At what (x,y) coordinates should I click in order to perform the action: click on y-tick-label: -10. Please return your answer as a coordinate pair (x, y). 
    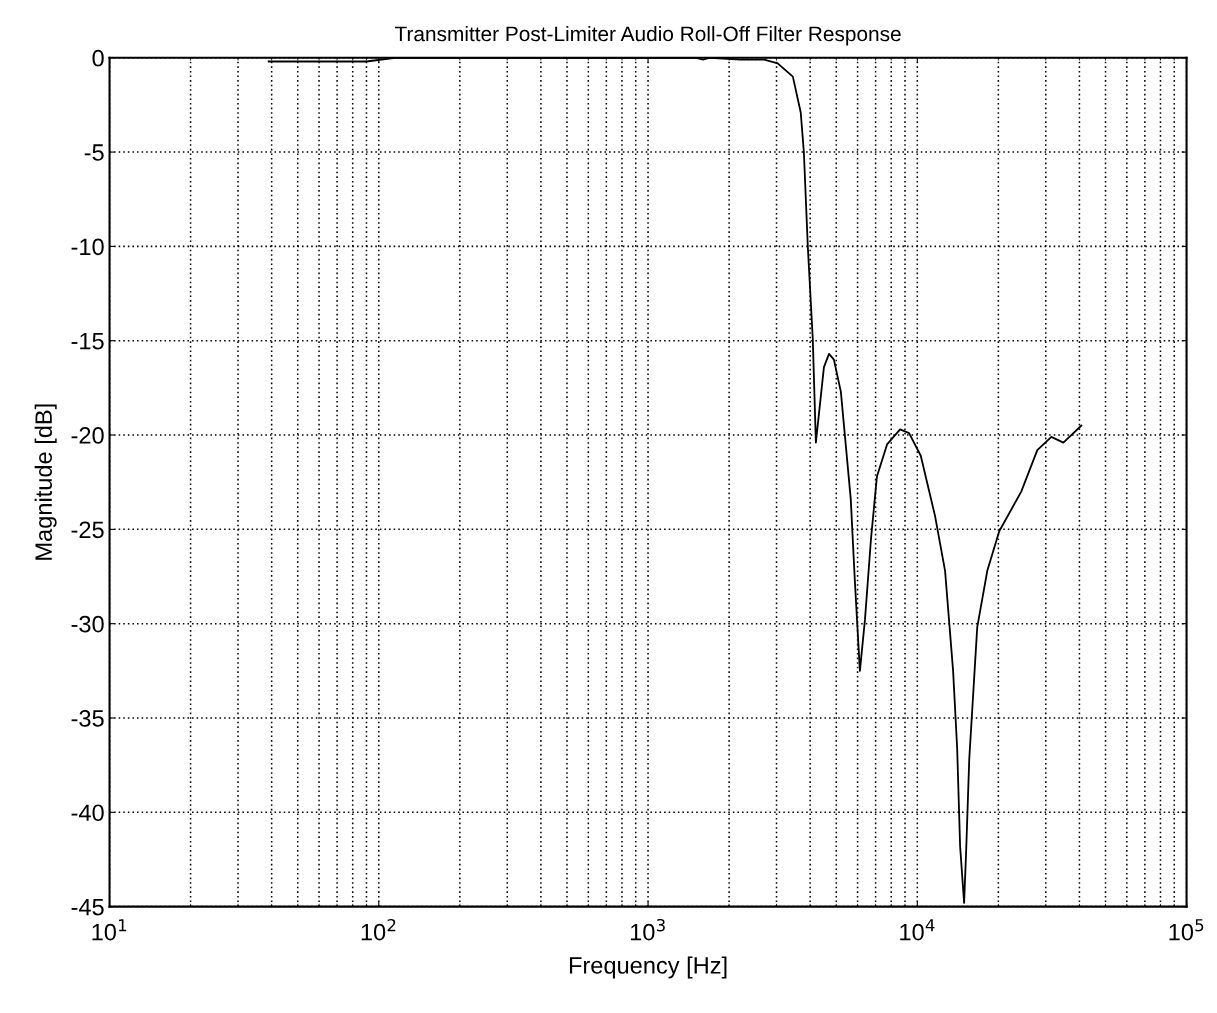
    Looking at the image, I should click on (87, 247).